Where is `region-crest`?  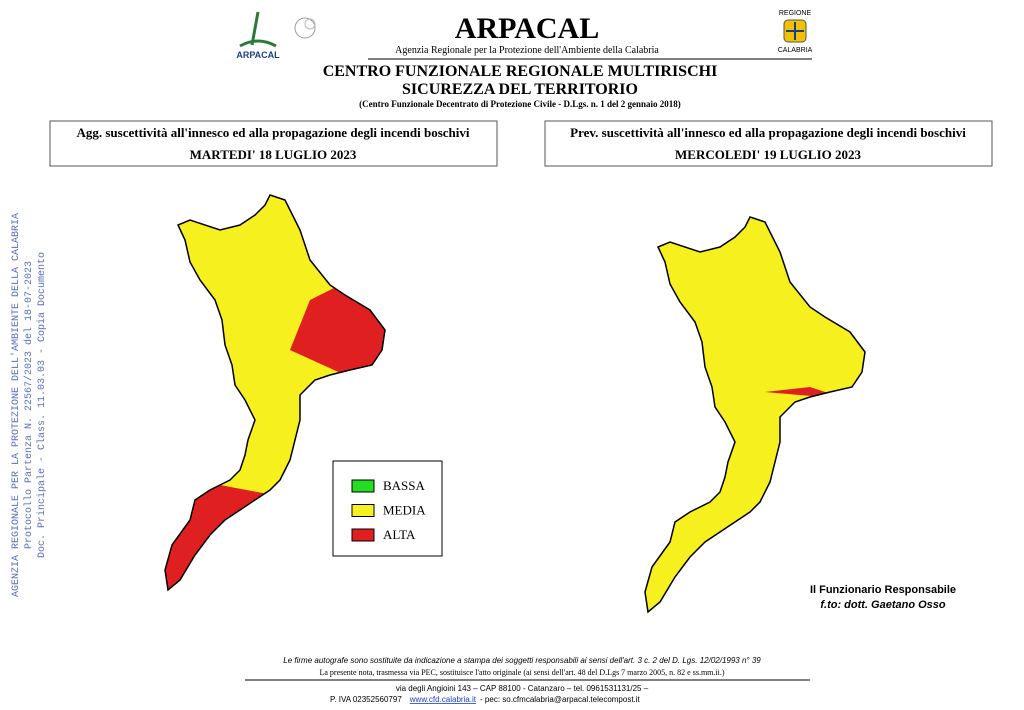 region-crest is located at coordinates (795, 31).